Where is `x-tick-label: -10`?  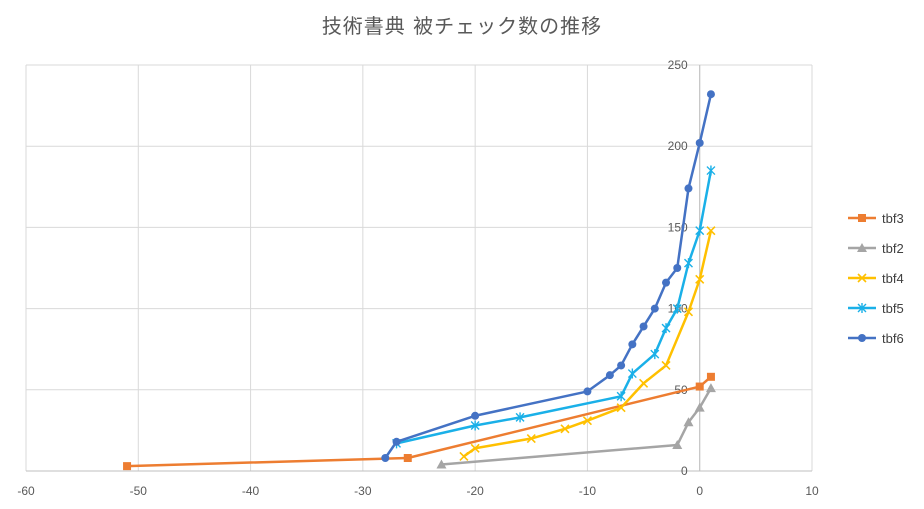
x-tick-label: -10 is located at coordinates (588, 491).